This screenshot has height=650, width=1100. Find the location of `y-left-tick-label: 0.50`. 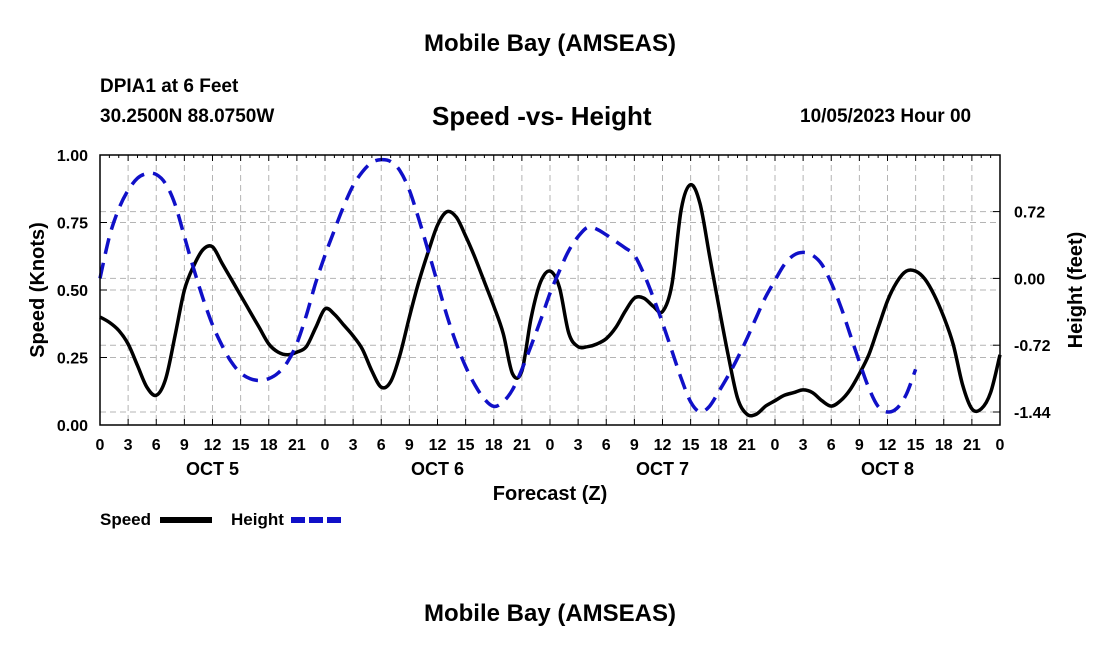

y-left-tick-label: 0.50 is located at coordinates (72, 291).